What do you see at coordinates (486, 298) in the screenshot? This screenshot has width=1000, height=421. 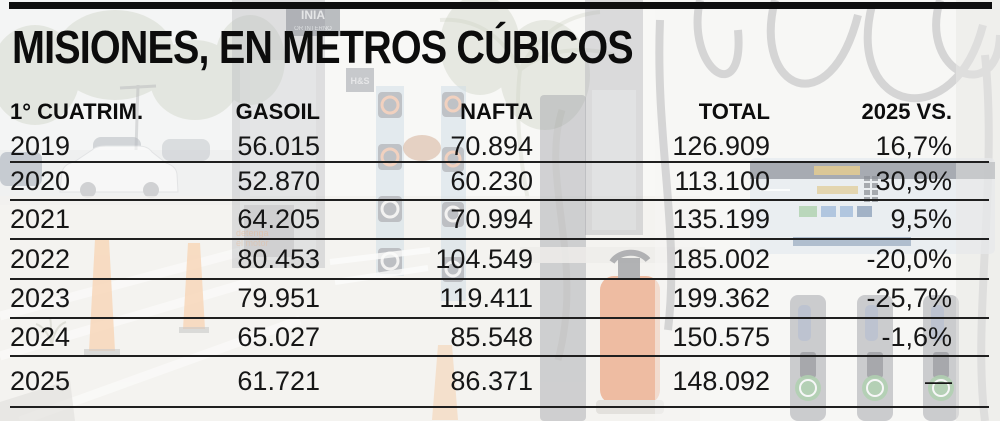 I see `nafta-cell: 119.411` at bounding box center [486, 298].